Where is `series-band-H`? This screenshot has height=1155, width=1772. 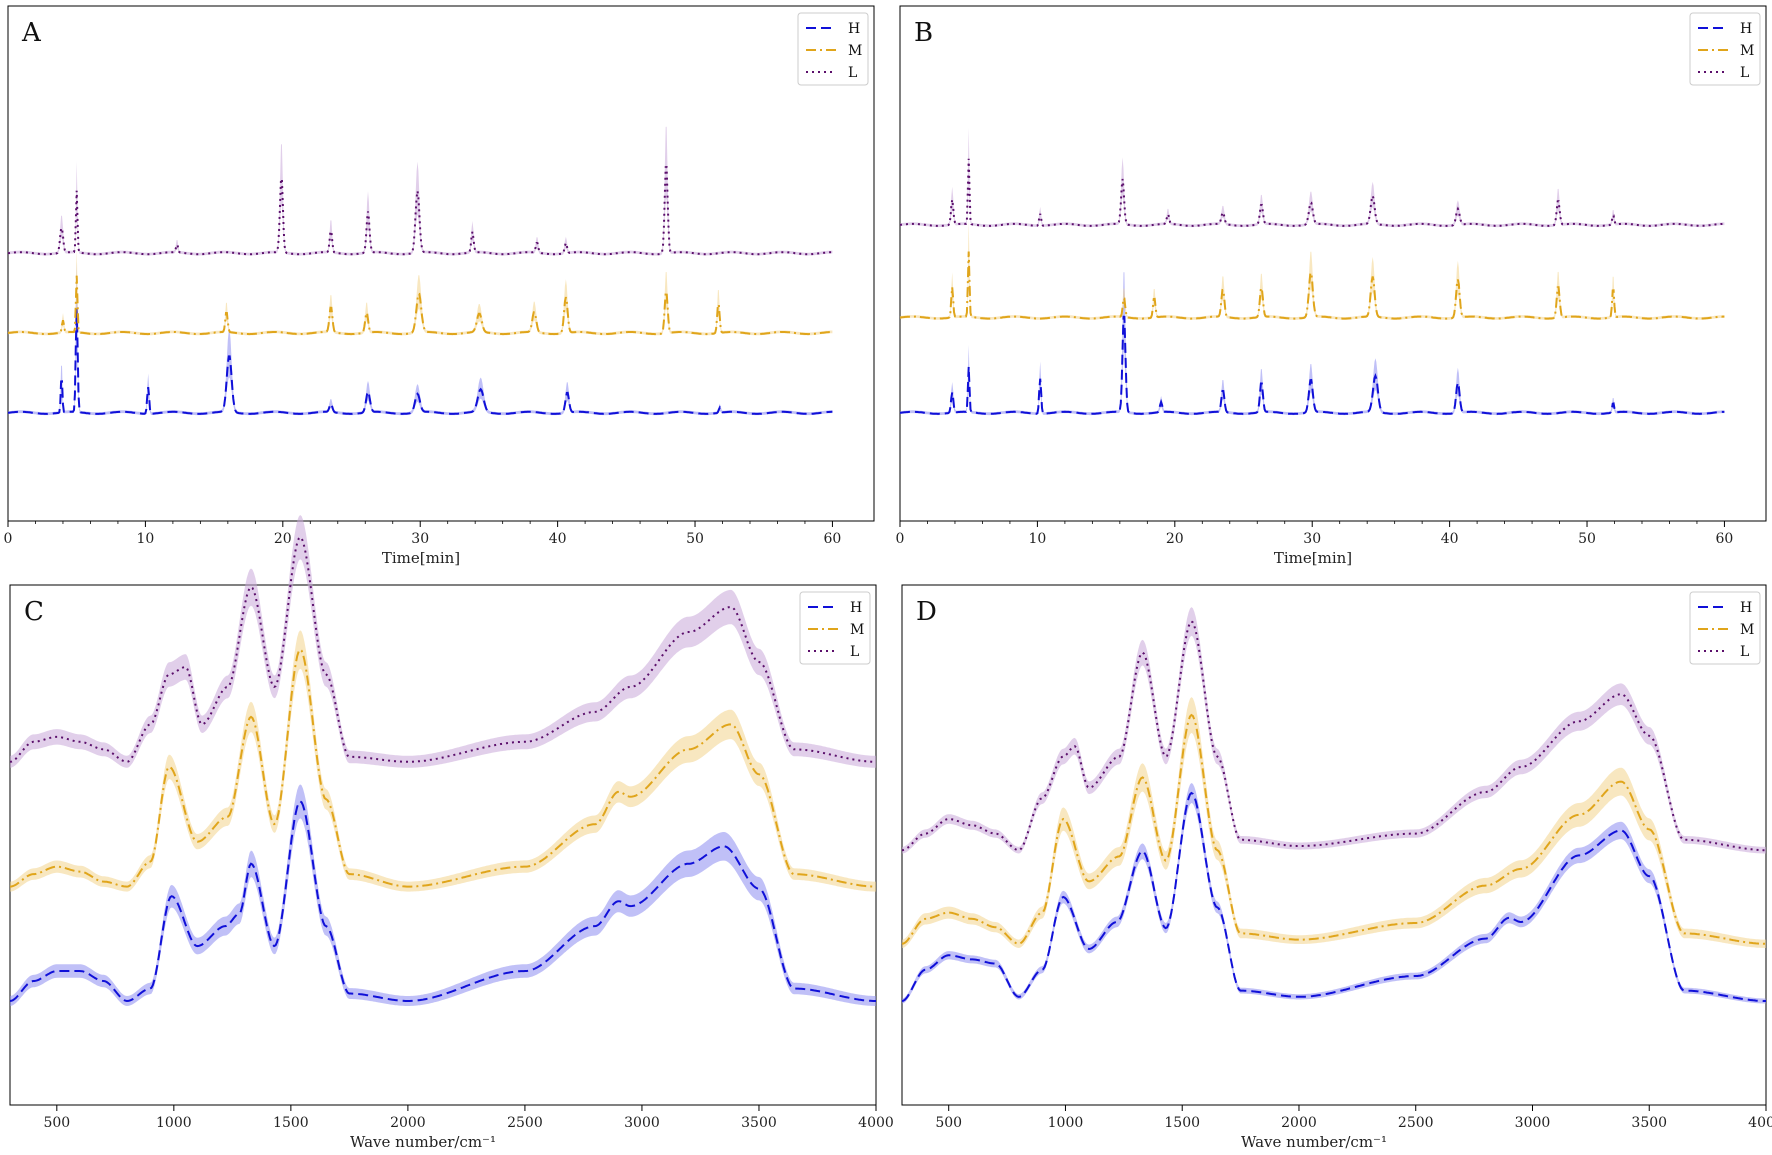 series-band-H is located at coordinates (1312, 344).